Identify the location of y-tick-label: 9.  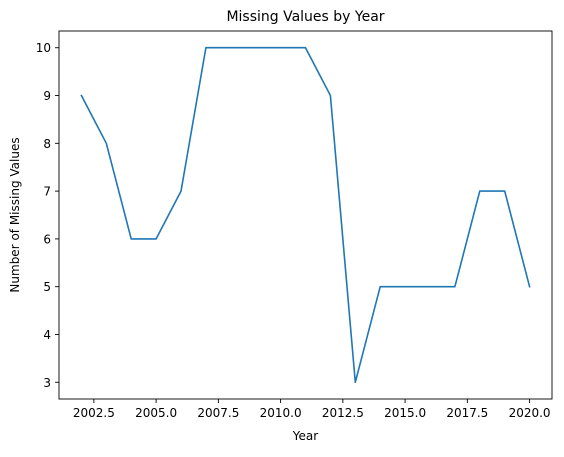
(47, 96).